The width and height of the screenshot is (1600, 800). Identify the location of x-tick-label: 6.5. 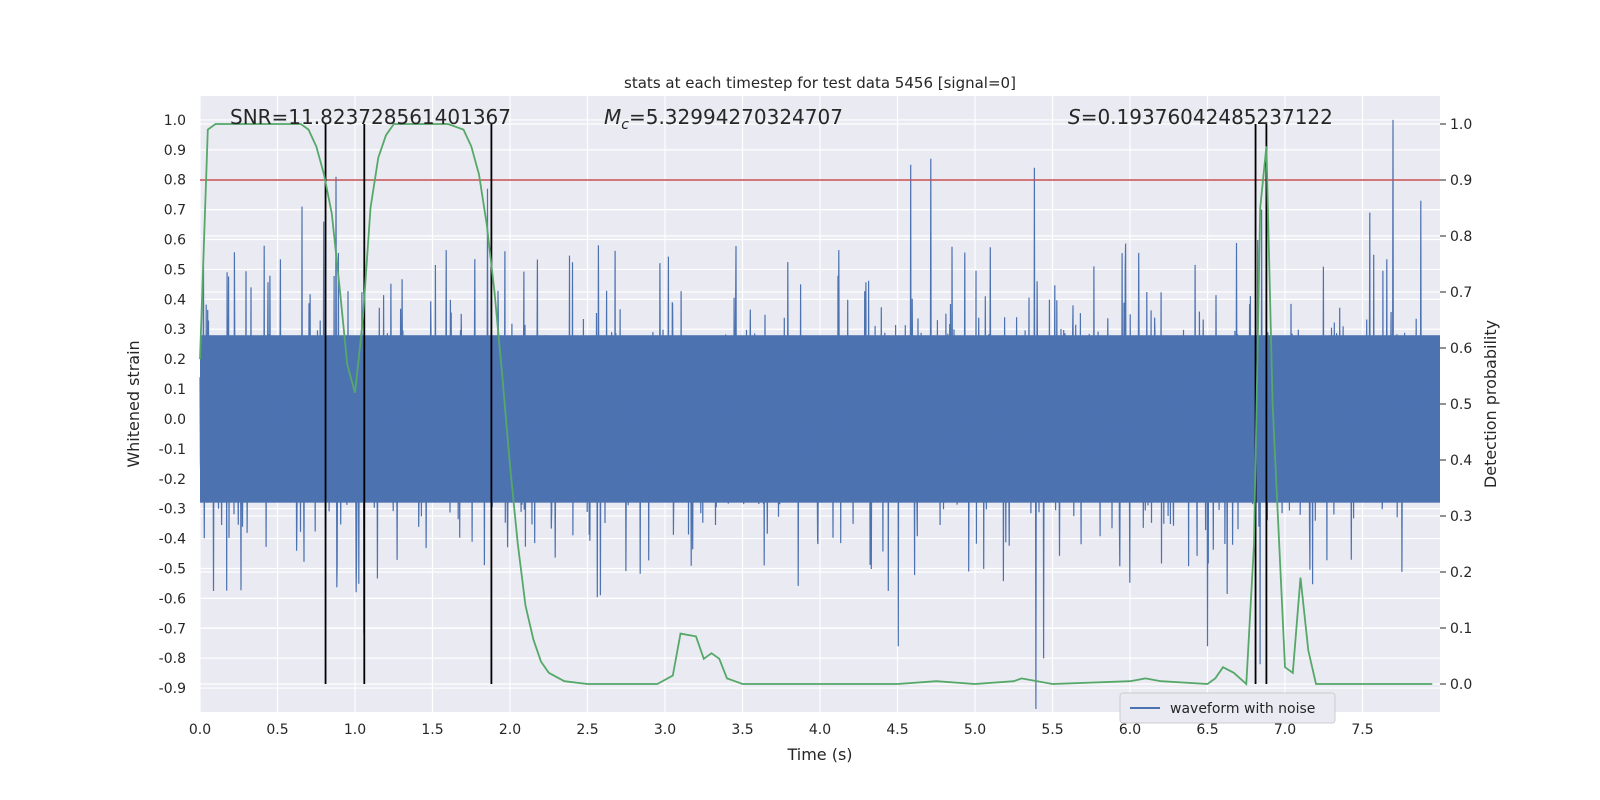
(1207, 730).